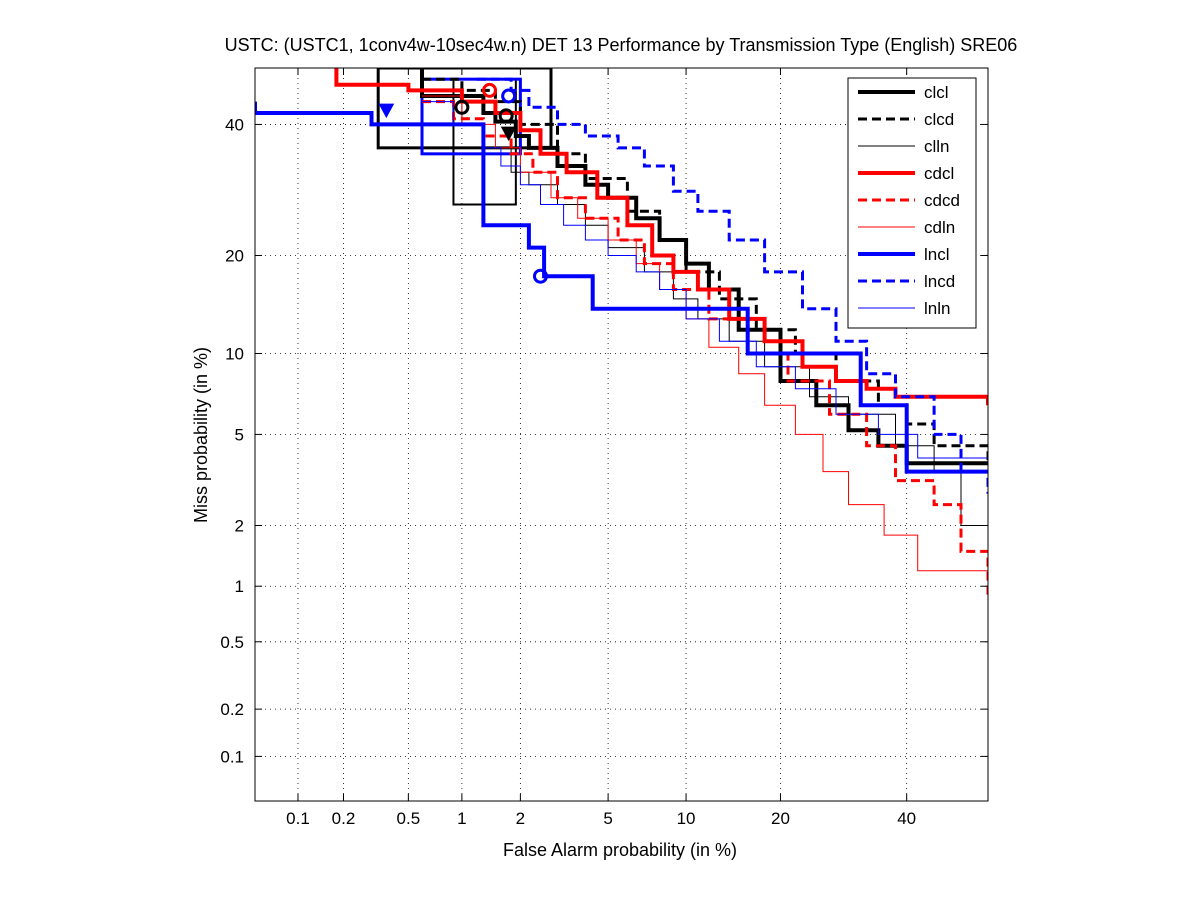 This screenshot has width=1201, height=900. Describe the element at coordinates (232, 709) in the screenshot. I see `y-tick-label: 0.2` at that location.